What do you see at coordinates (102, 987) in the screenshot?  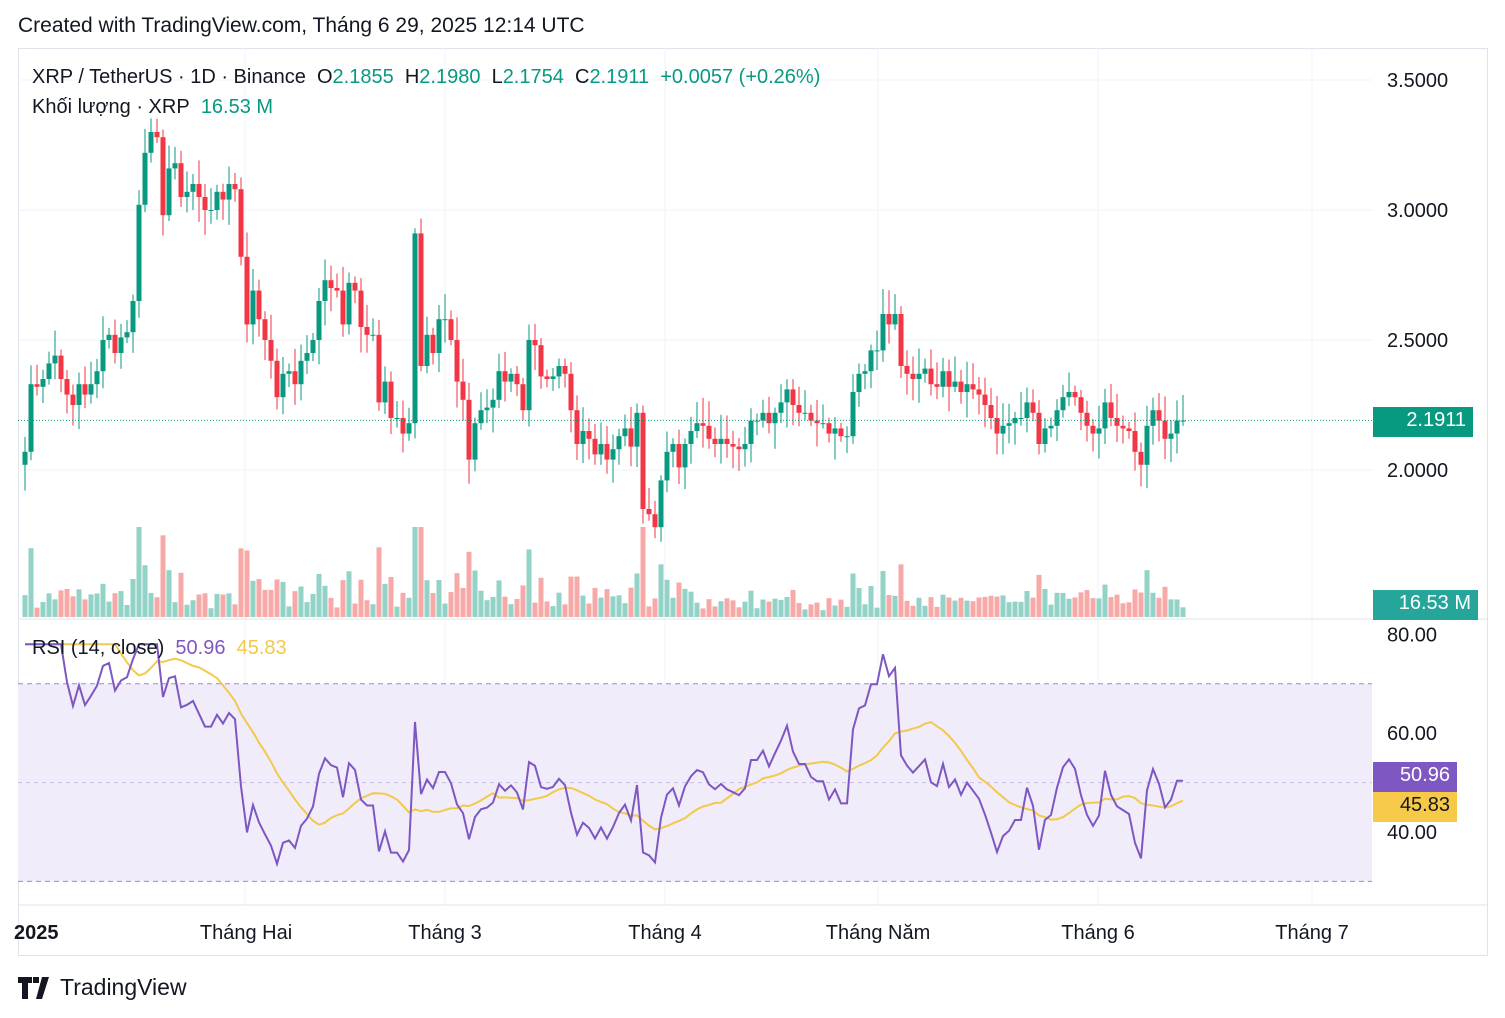 I see `tradingview-logo: TradingView` at bounding box center [102, 987].